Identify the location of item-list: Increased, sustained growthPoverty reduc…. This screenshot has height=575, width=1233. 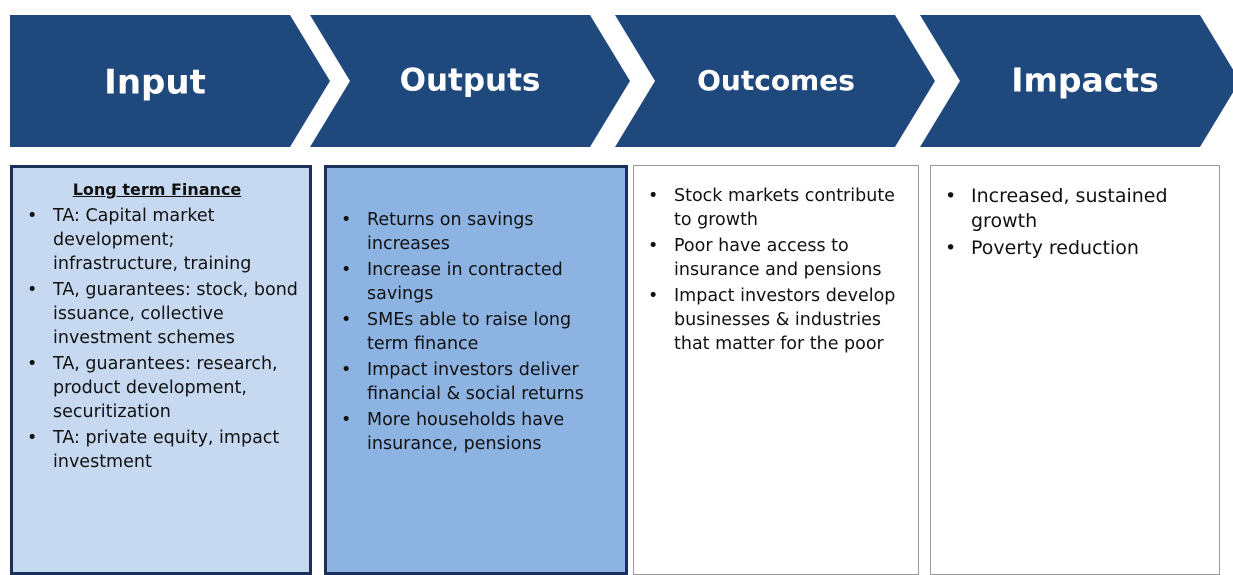
(1070, 222).